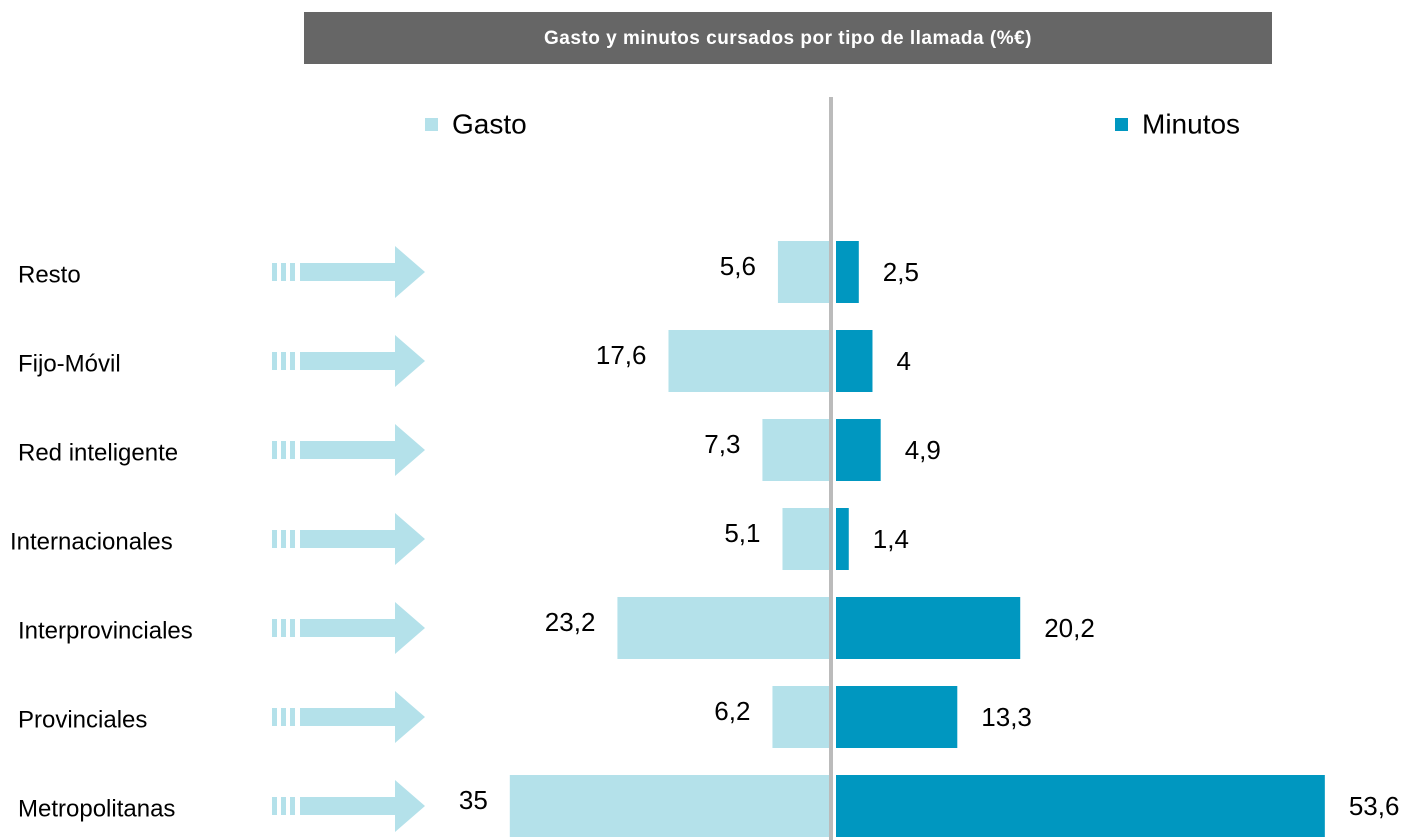 The image size is (1421, 840). Describe the element at coordinates (82, 719) in the screenshot. I see `category-label: Provinciales` at that location.